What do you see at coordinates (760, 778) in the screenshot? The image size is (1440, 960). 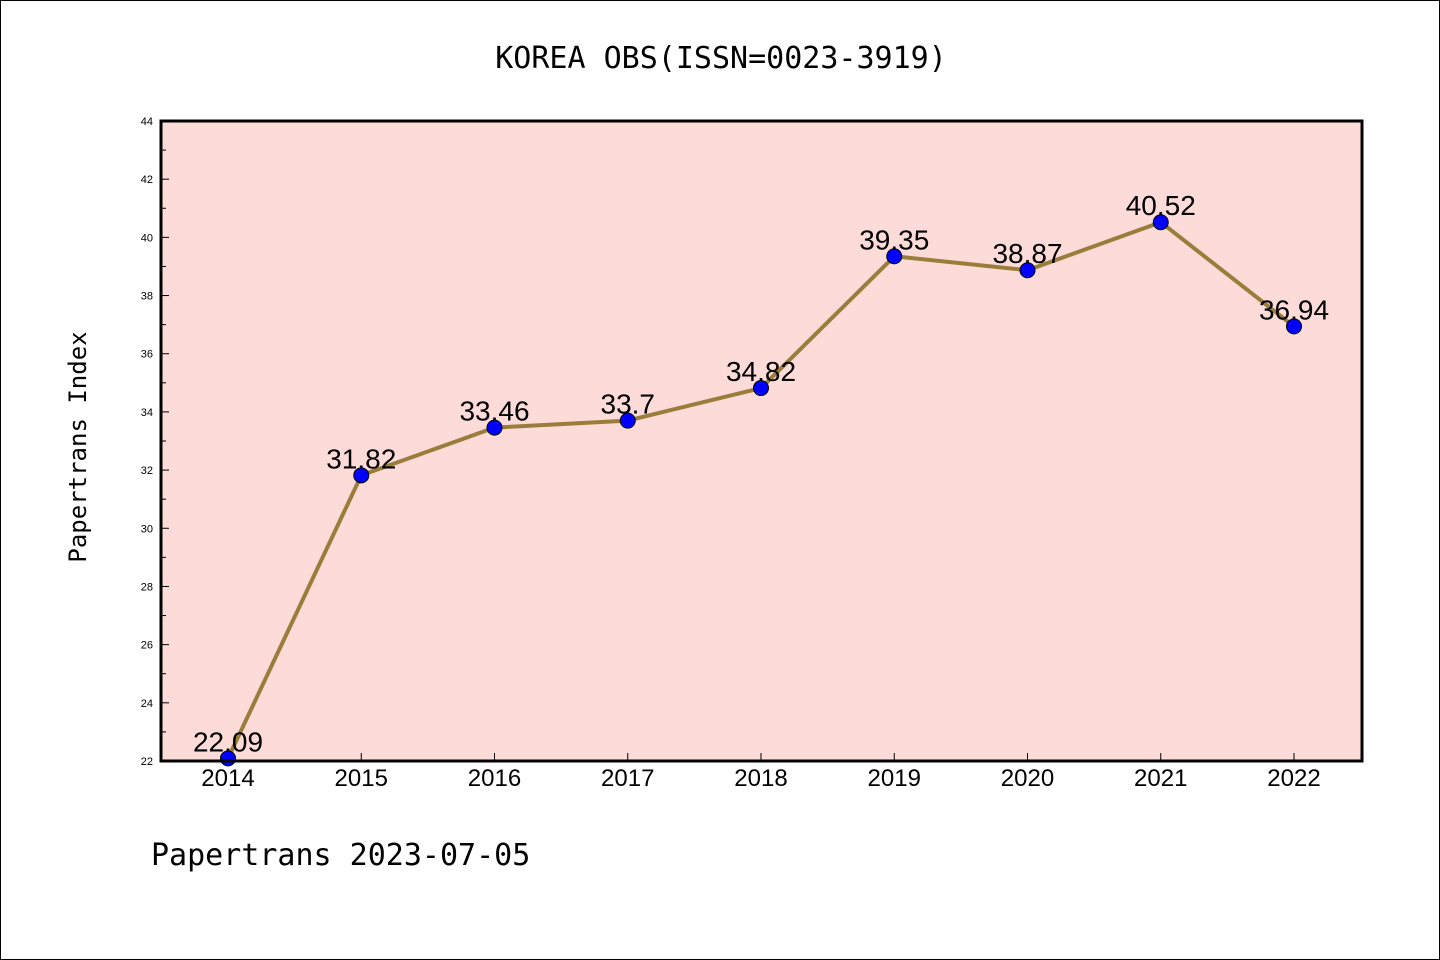 I see `x-tick-label: 2018` at bounding box center [760, 778].